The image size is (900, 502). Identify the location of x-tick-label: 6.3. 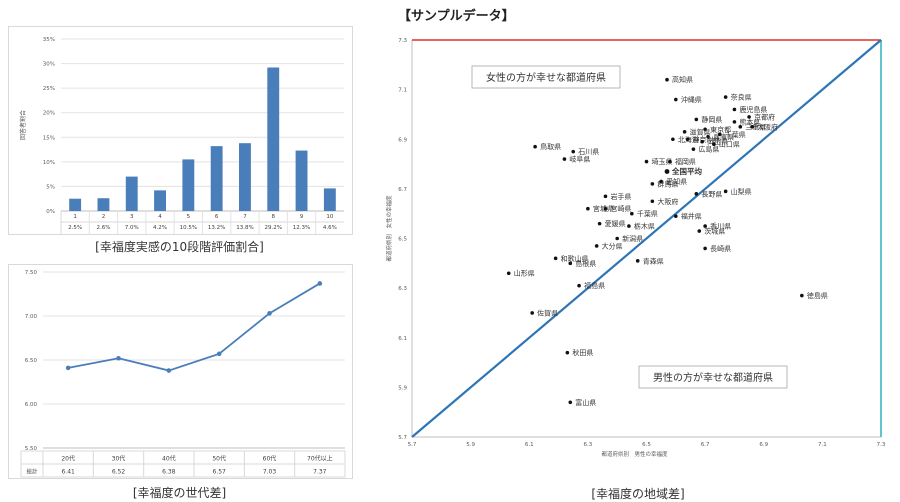
(588, 445).